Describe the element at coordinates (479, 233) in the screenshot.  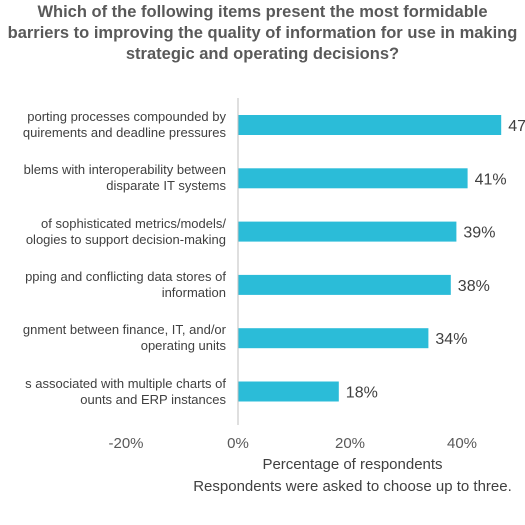
I see `data-label: 39%` at that location.